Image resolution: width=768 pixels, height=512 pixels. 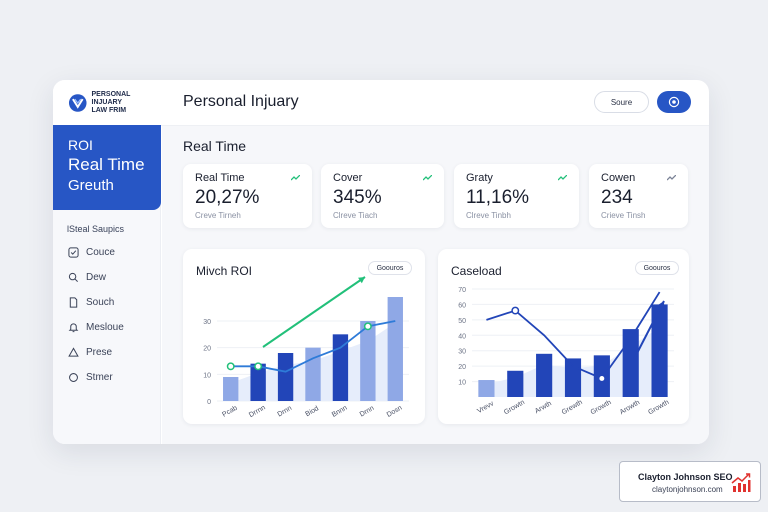 I want to click on y-tick-label: 50, so click(x=462, y=321).